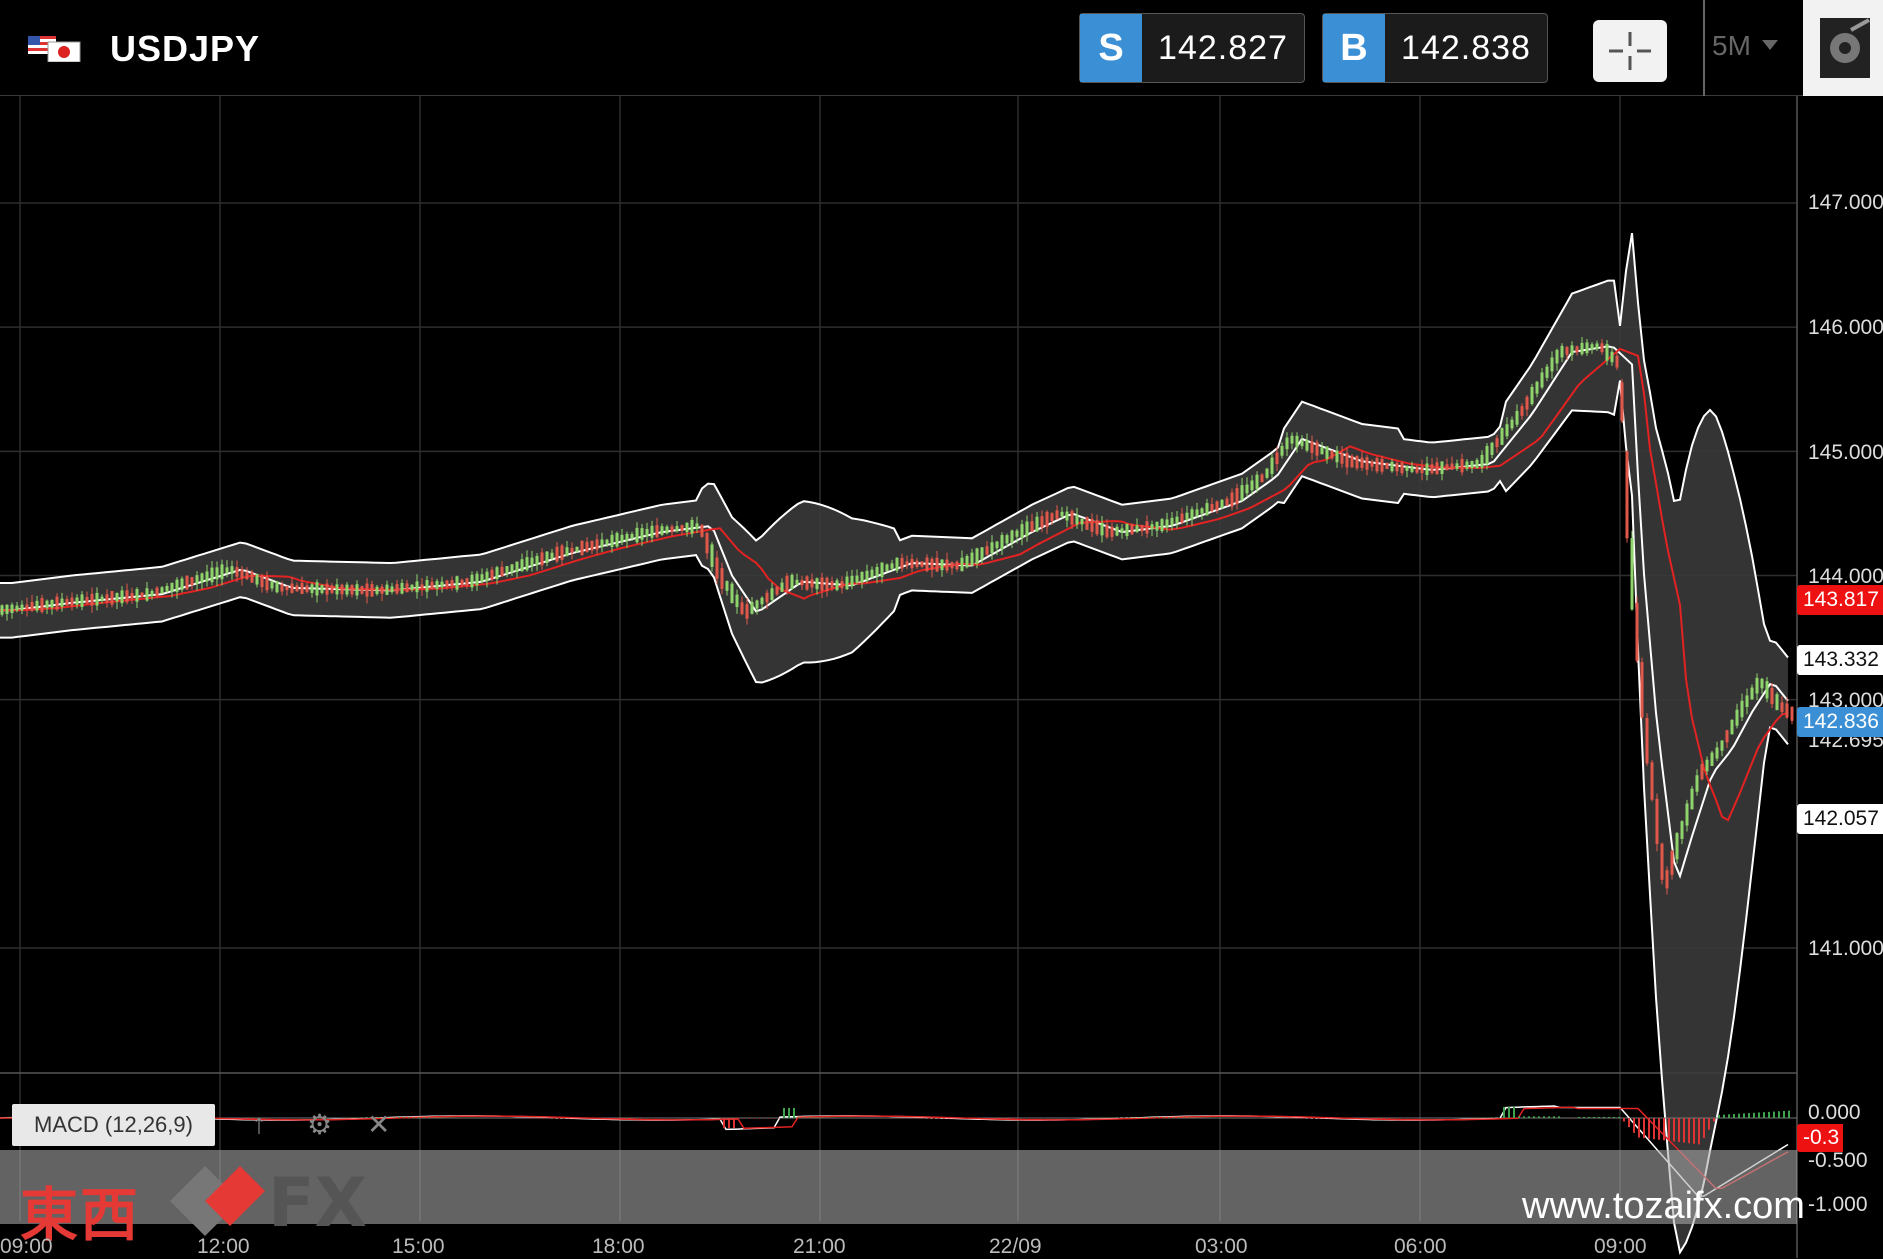 Image resolution: width=1883 pixels, height=1259 pixels. What do you see at coordinates (1845, 949) in the screenshot?
I see `price-tick: 141.000` at bounding box center [1845, 949].